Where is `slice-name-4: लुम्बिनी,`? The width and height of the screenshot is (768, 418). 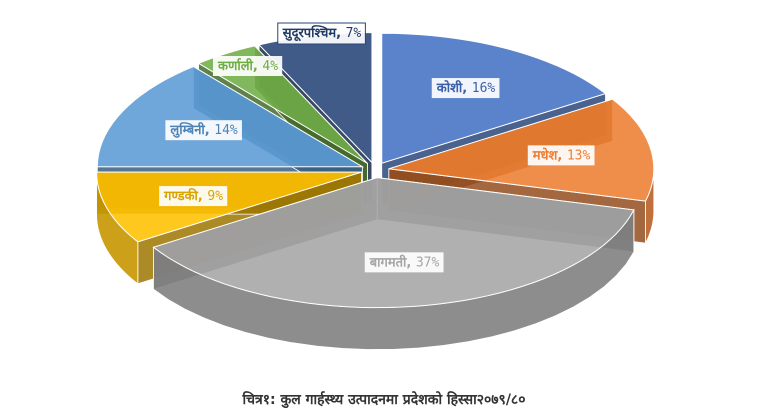
slice-name-4: लुम्बिनी, is located at coordinates (191, 130).